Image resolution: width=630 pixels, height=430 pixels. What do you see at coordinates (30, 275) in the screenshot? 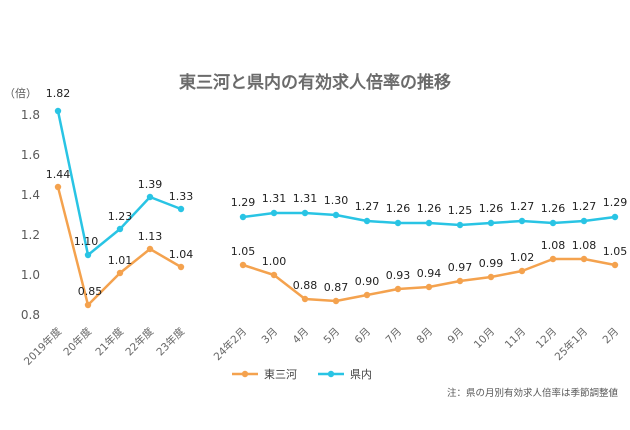
I see `y-tick-label: 1.0` at bounding box center [30, 275].